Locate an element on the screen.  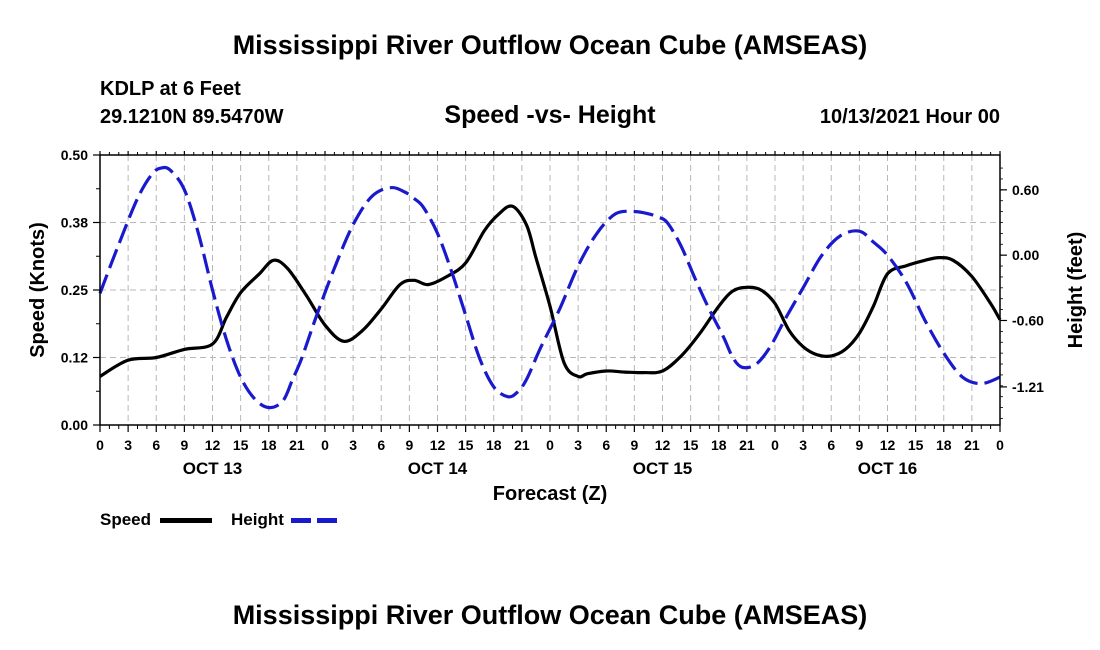
day-label: OCT 16 is located at coordinates (888, 468).